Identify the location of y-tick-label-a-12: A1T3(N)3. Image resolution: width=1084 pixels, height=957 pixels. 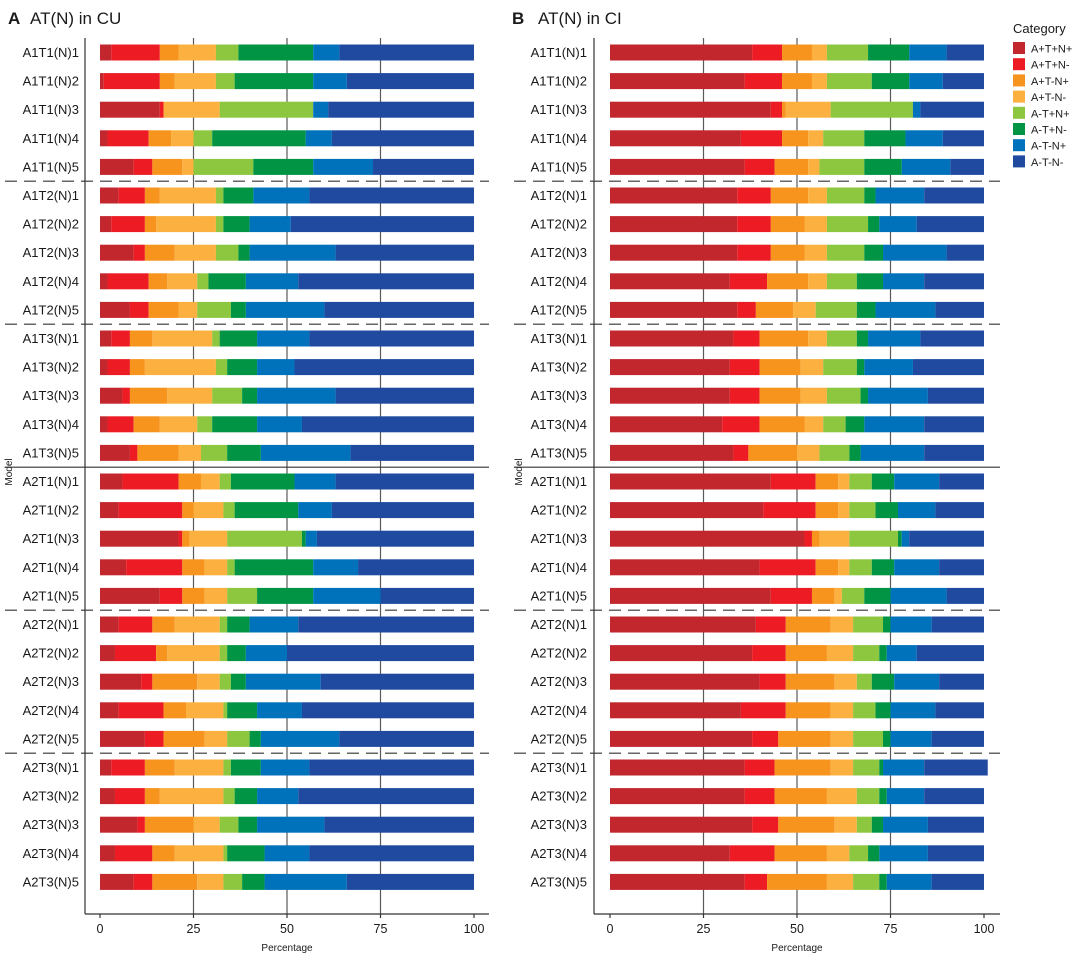
(51, 395).